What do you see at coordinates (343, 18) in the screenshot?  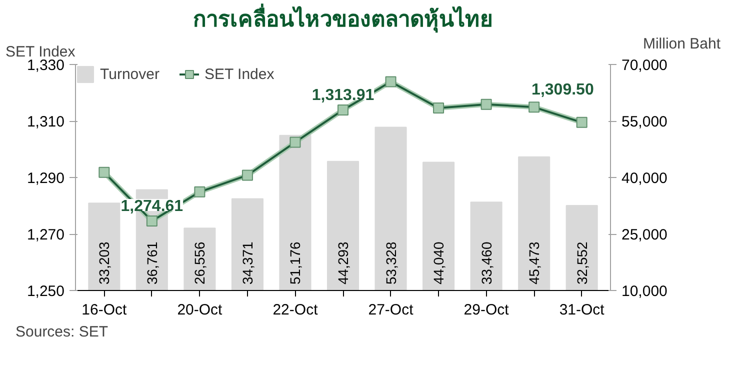 I see `chart-title: การเคลื่อนไหวของตลาดหุ้นไทย` at bounding box center [343, 18].